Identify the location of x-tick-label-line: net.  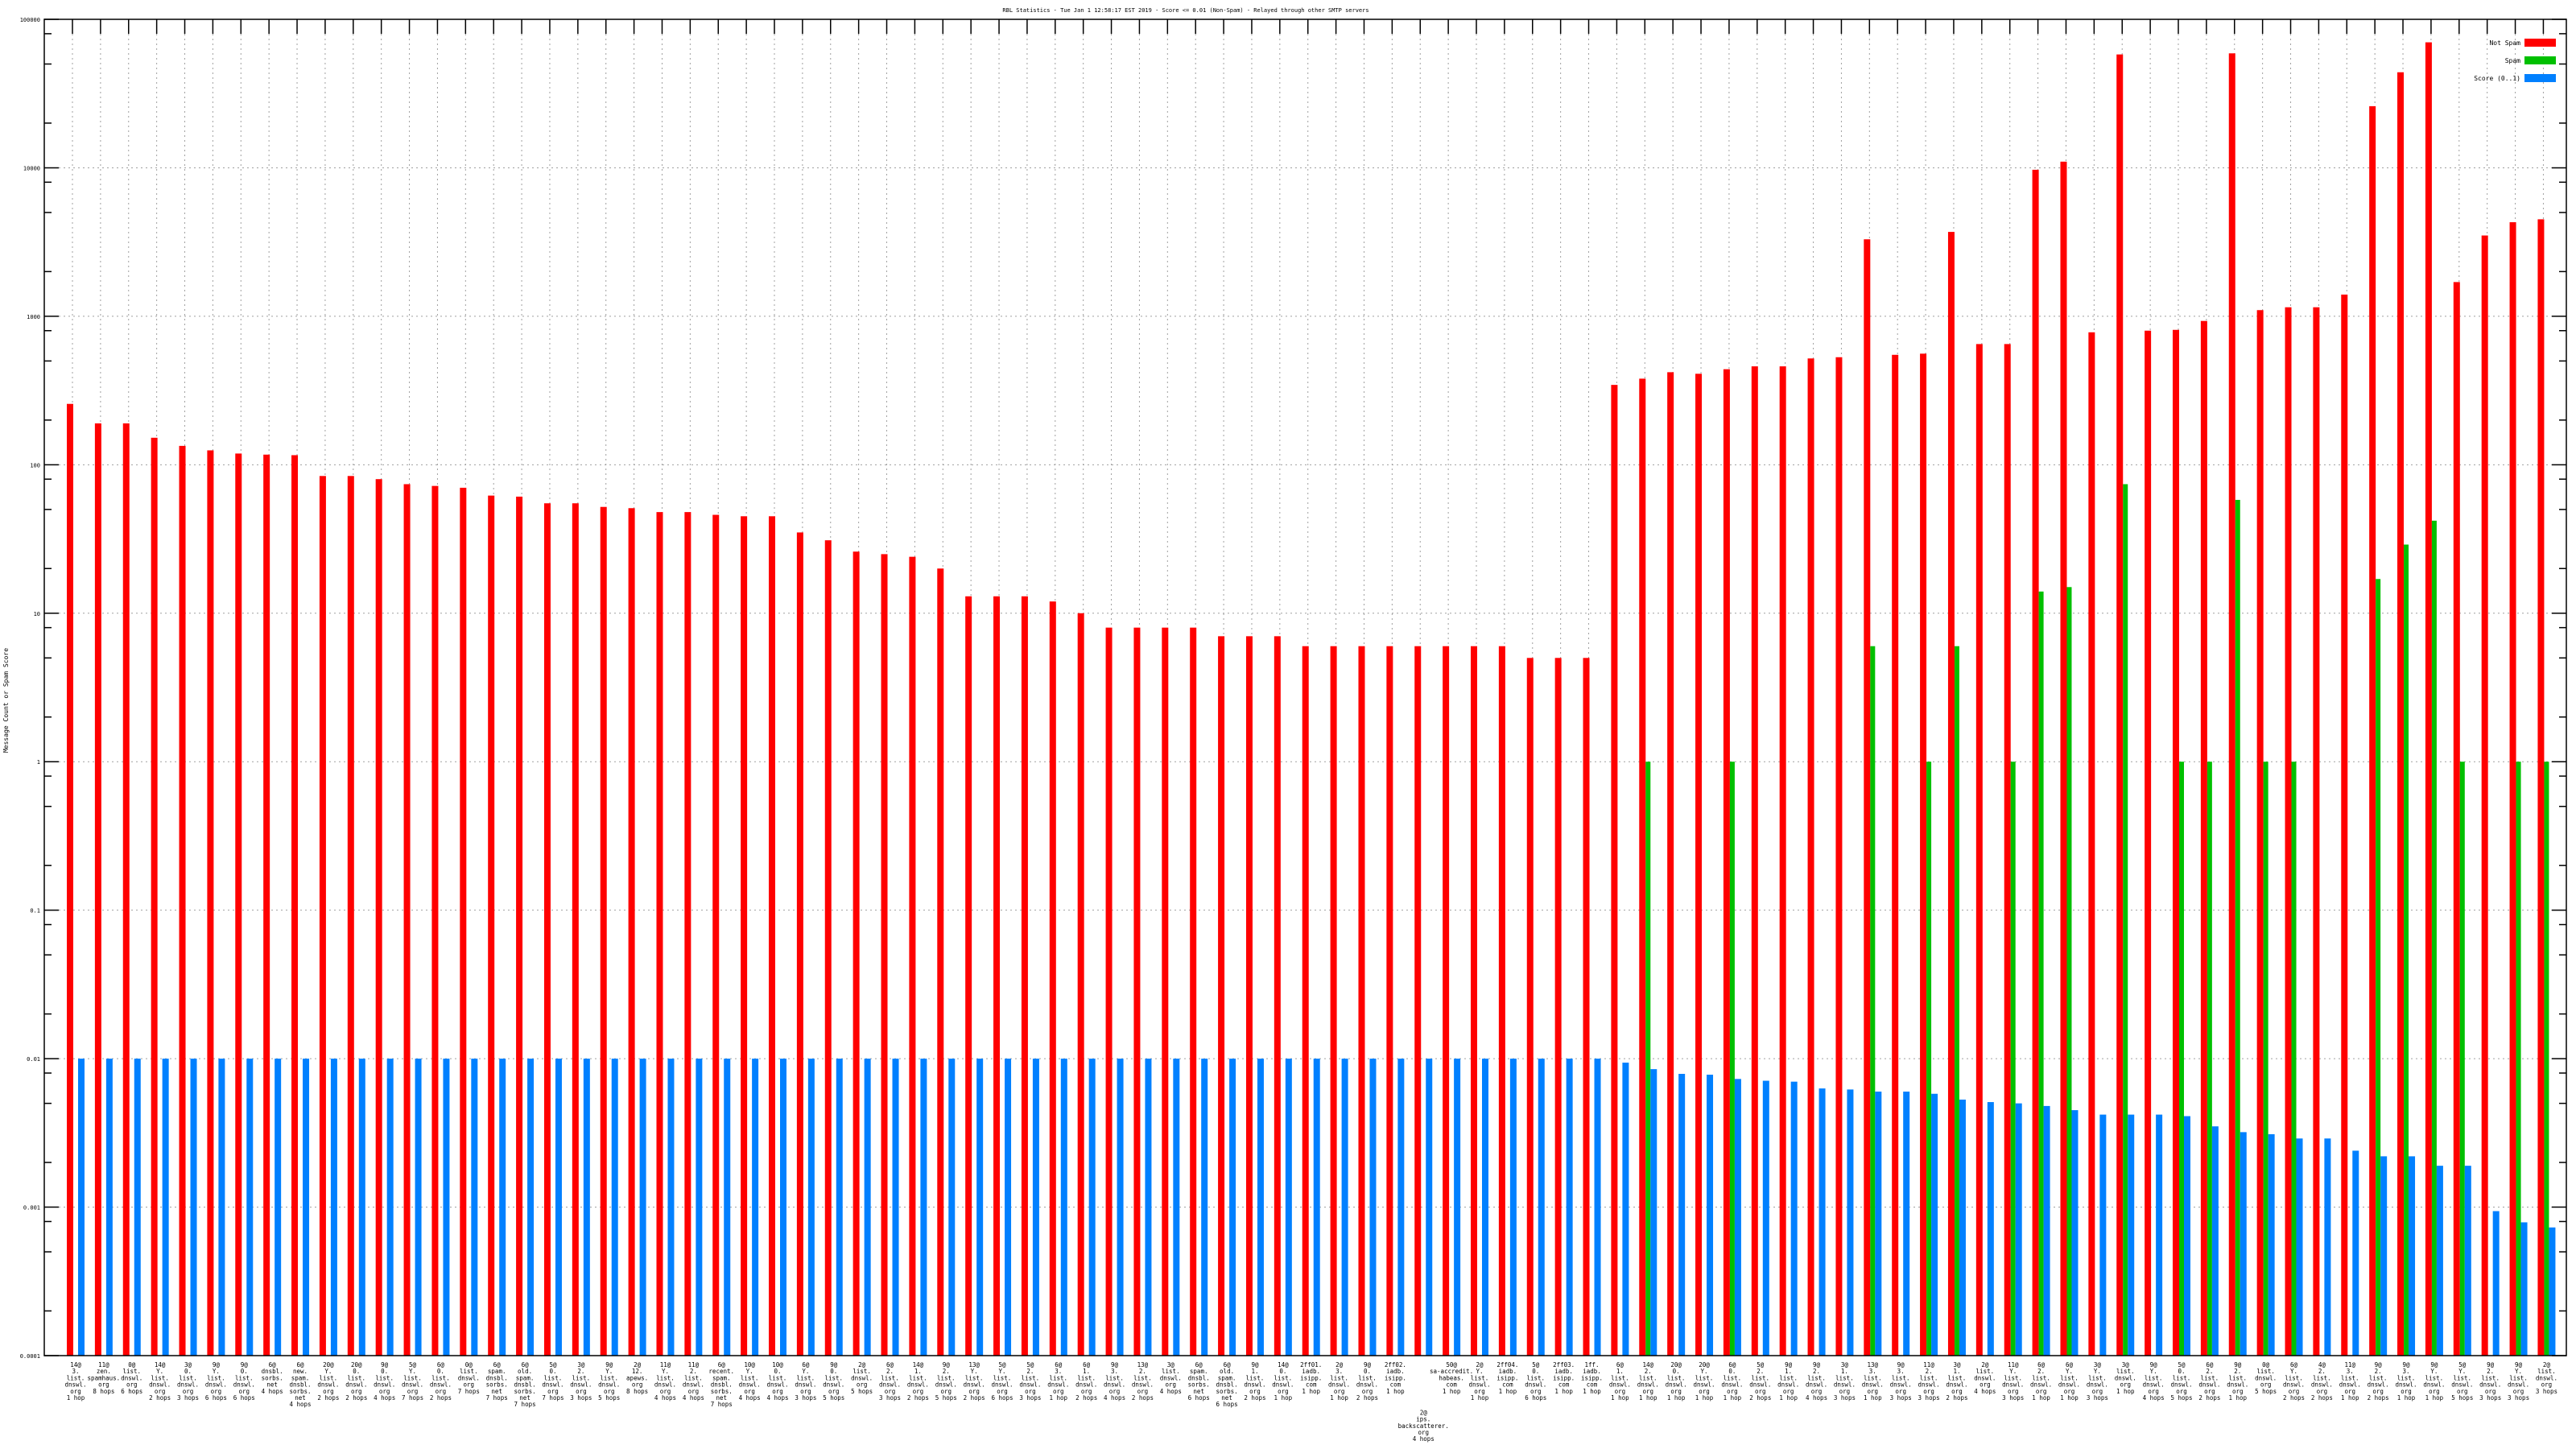
(524, 1398).